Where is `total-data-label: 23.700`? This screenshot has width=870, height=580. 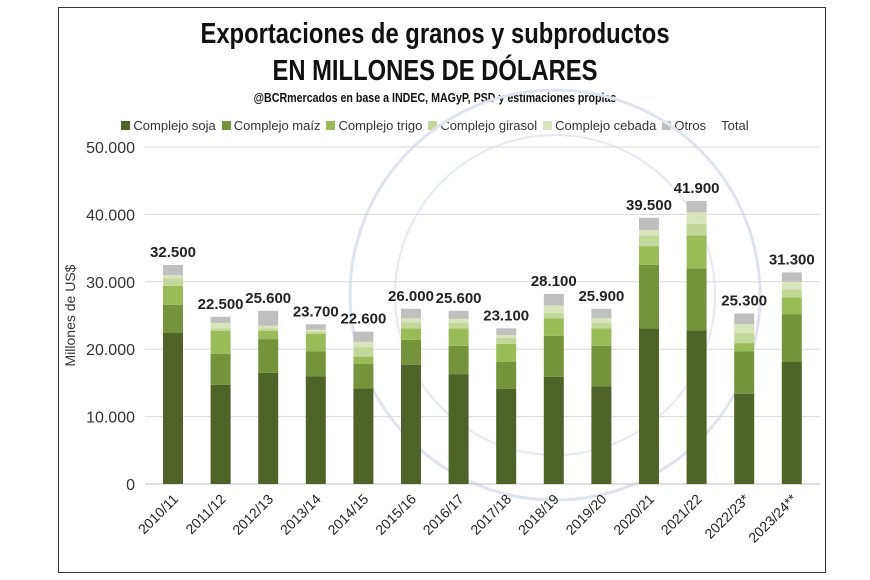 total-data-label: 23.700 is located at coordinates (316, 311).